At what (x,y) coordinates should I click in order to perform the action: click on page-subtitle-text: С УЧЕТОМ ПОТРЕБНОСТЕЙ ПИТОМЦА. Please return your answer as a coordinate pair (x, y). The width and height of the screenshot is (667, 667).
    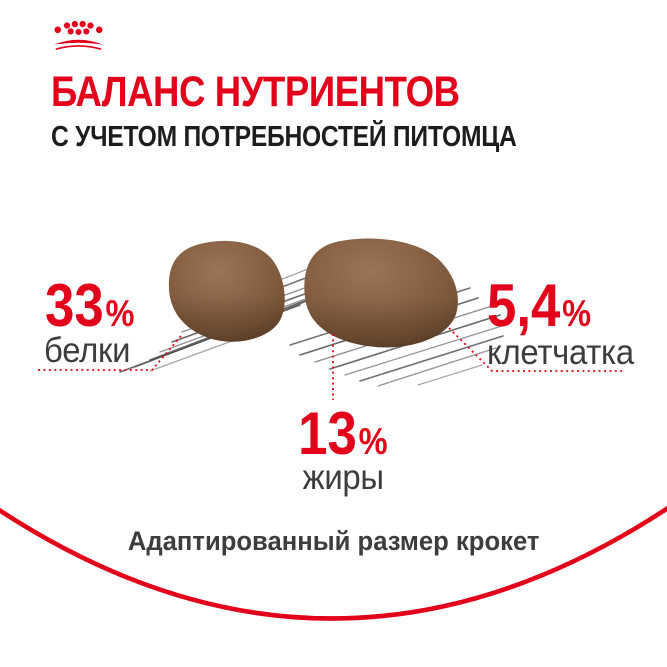
    Looking at the image, I should click on (284, 137).